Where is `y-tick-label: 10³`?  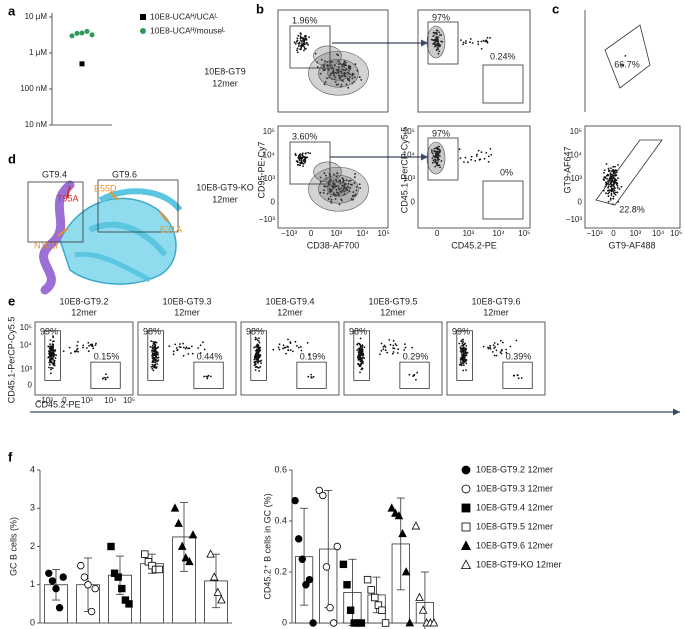 y-tick-label: 10³ is located at coordinates (409, 178).